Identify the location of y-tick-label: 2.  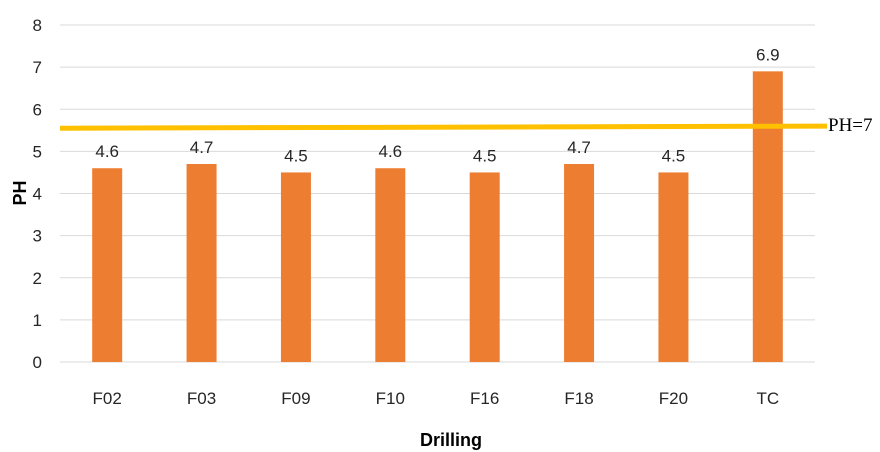
(37, 278).